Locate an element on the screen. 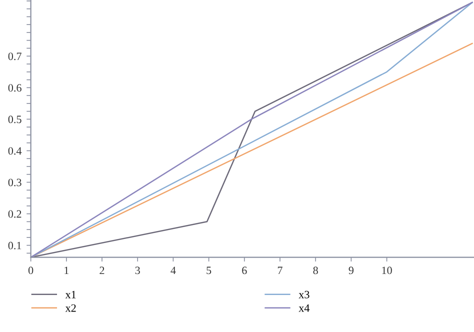 Image resolution: width=474 pixels, height=332 pixels. legend-label: x3 is located at coordinates (304, 294).